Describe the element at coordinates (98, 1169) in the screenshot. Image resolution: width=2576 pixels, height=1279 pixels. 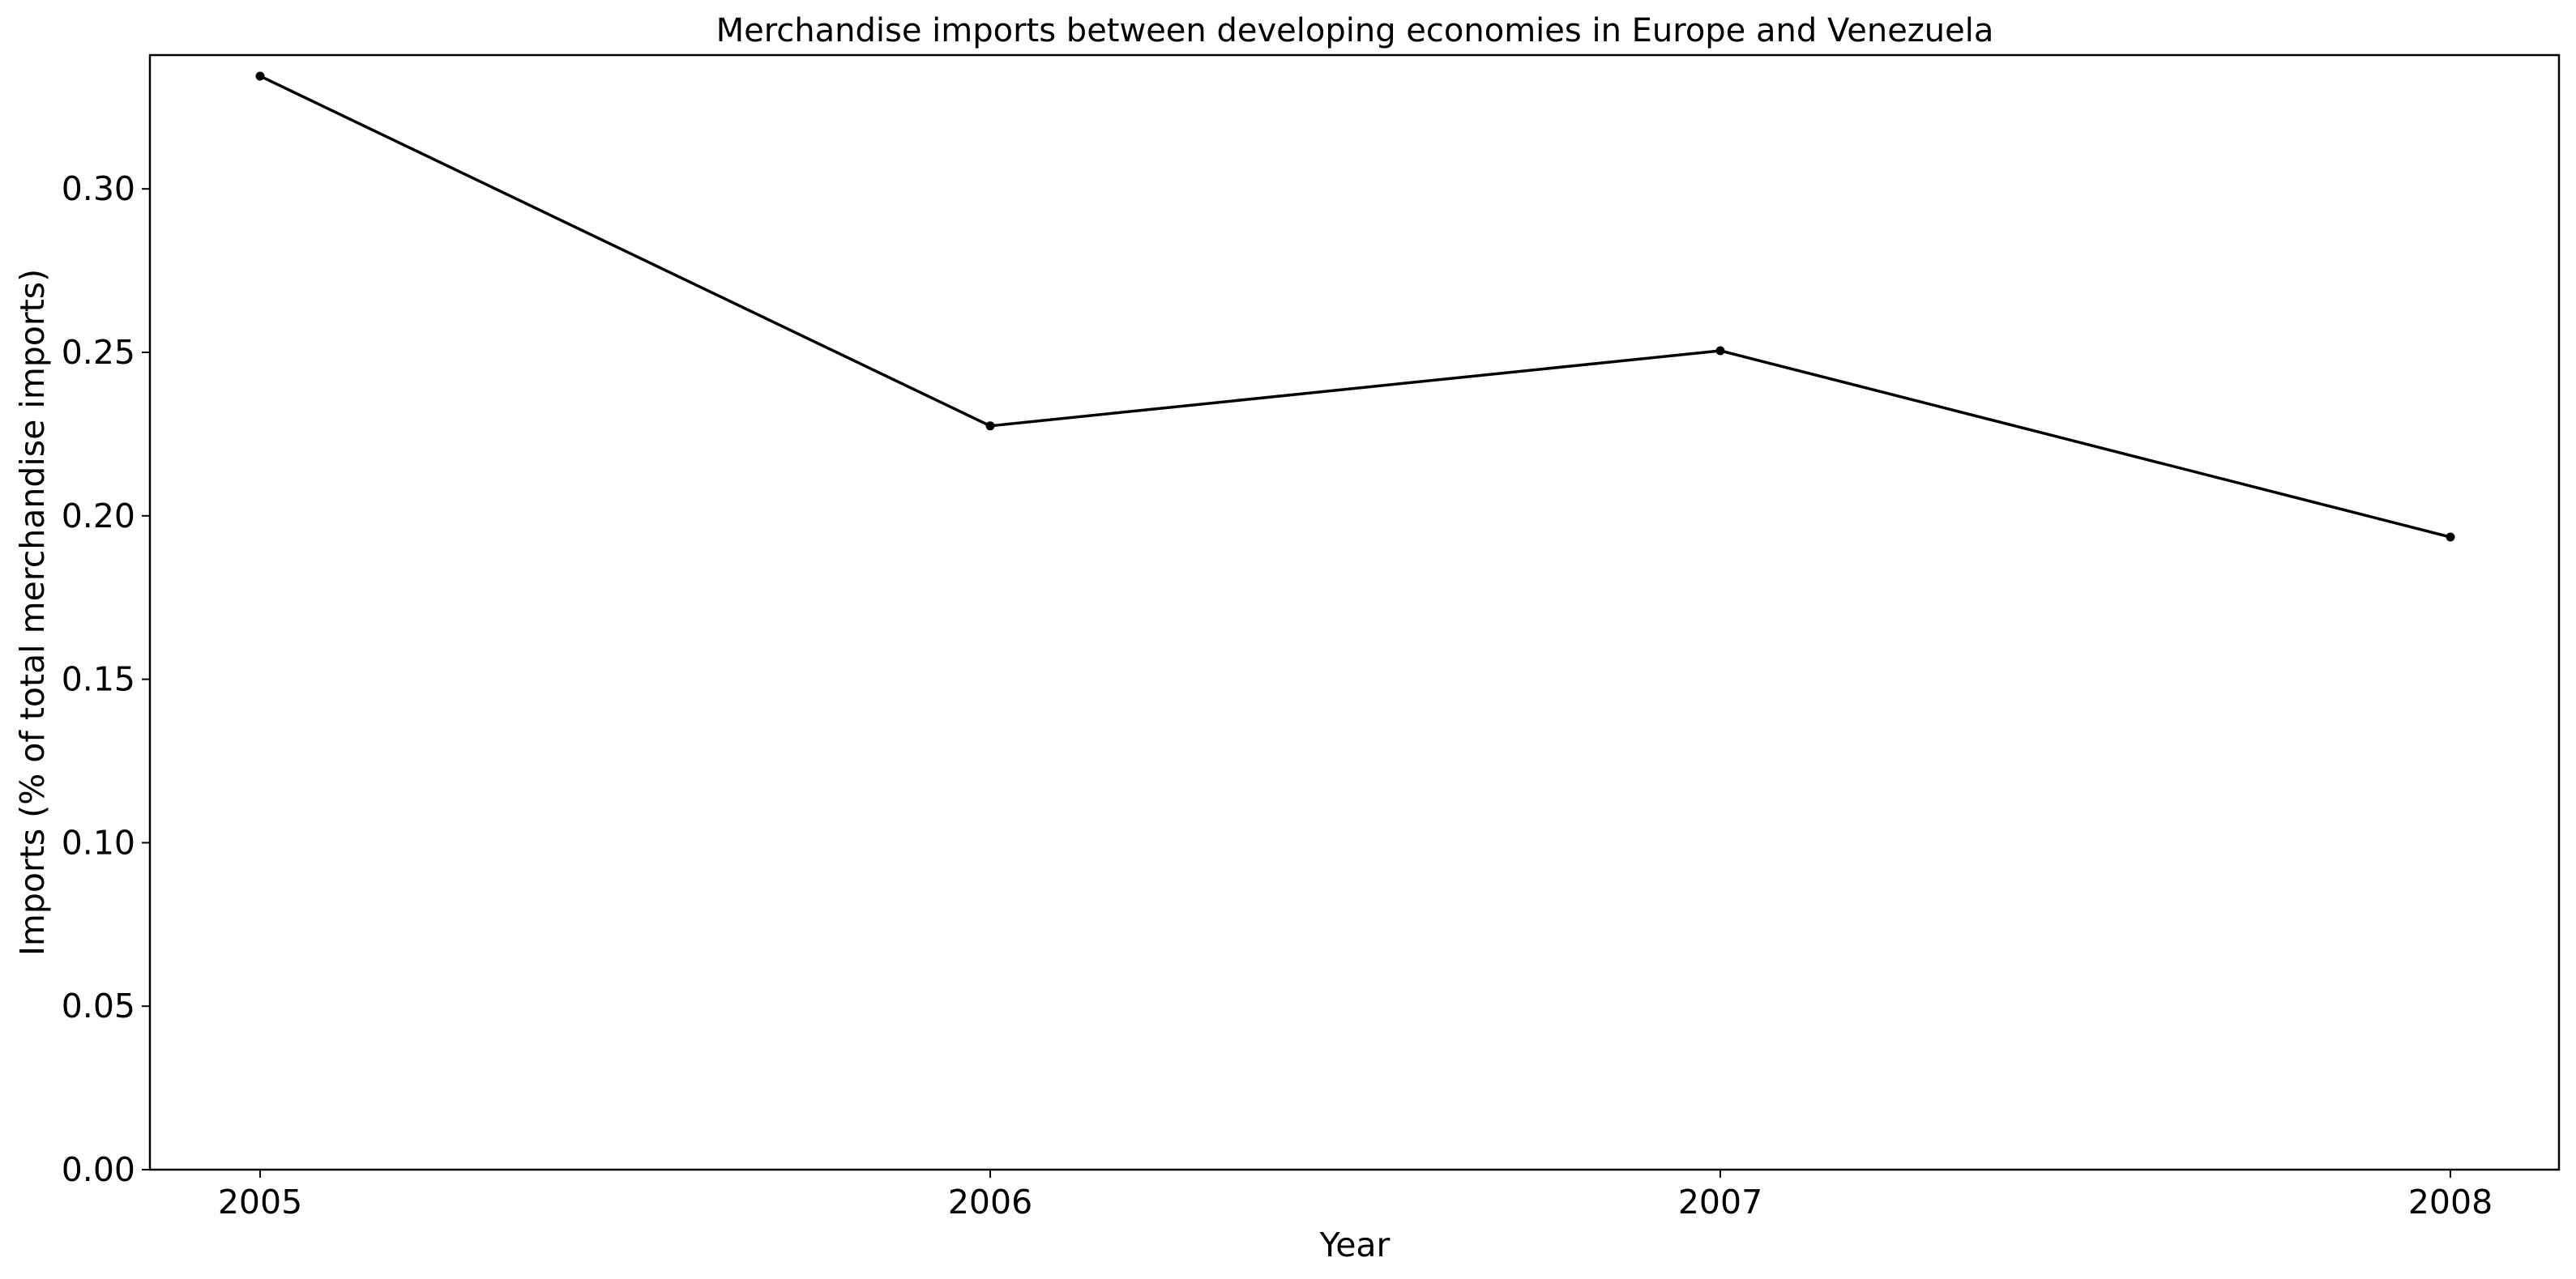
I see `y-tick-label: 0.00` at that location.